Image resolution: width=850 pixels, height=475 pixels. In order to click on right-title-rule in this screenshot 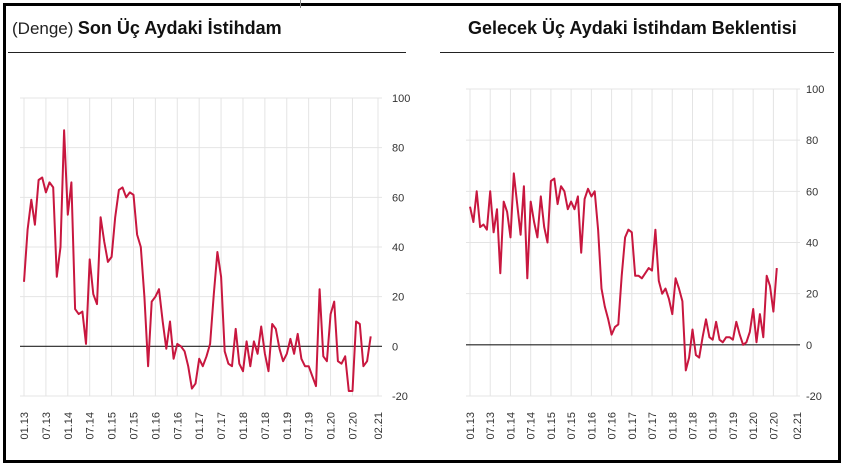, I will do `click(637, 52)`.